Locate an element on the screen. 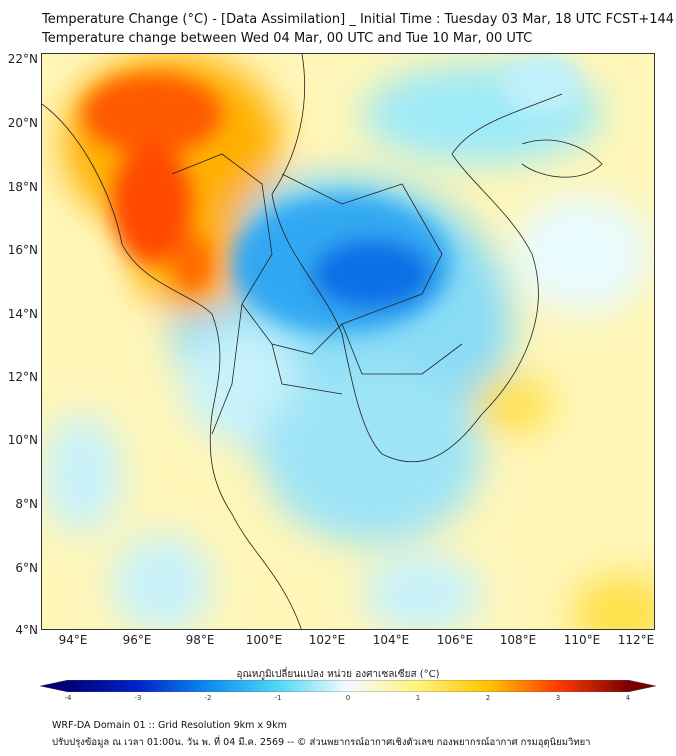 This screenshot has height=756, width=676. lon-label: 108°E is located at coordinates (518, 640).